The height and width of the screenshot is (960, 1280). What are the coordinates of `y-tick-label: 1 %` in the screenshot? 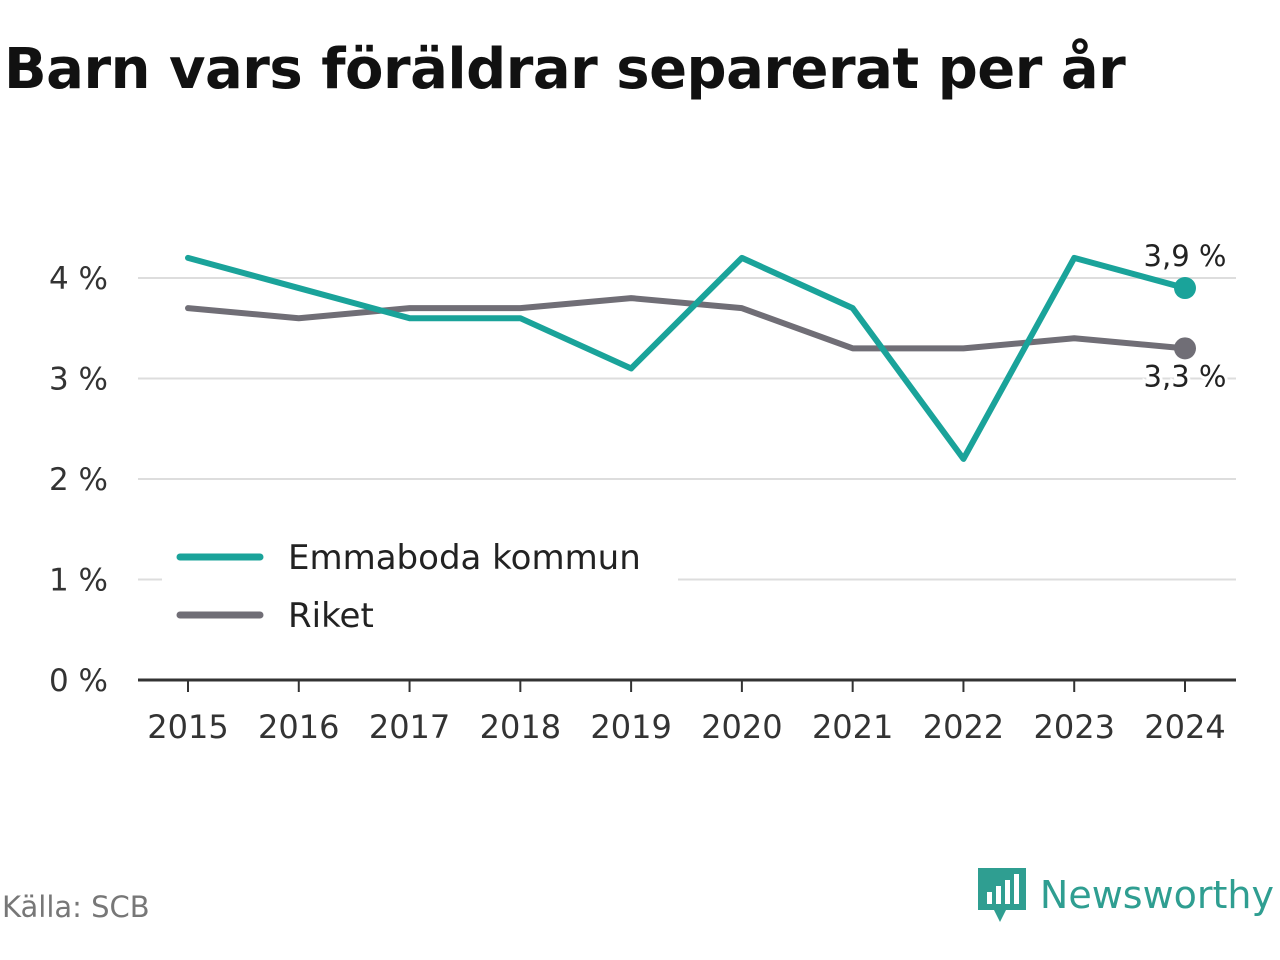 It's located at (78, 581).